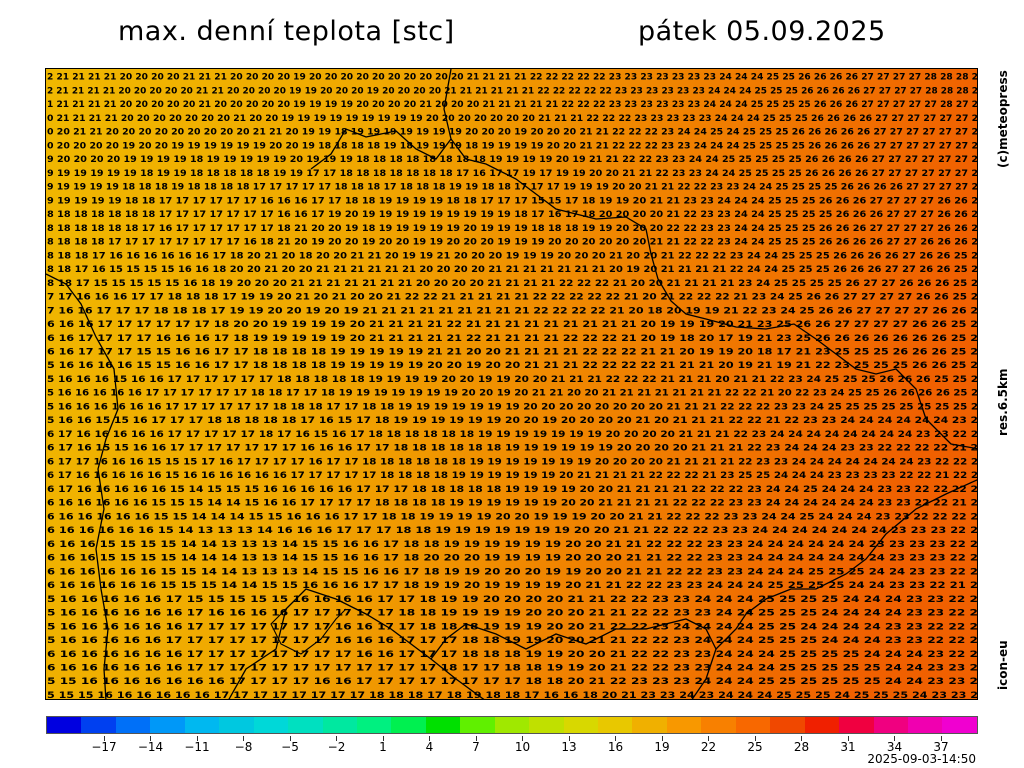  Describe the element at coordinates (762, 31) in the screenshot. I see `map-date: pátek 05.09.2025` at that location.